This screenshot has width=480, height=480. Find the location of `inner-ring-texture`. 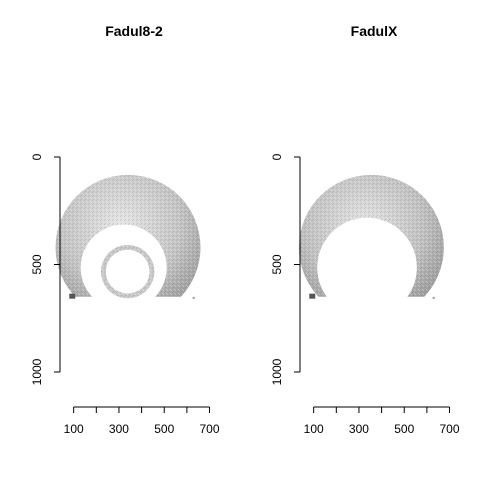

inner-ring-texture is located at coordinates (127, 271).